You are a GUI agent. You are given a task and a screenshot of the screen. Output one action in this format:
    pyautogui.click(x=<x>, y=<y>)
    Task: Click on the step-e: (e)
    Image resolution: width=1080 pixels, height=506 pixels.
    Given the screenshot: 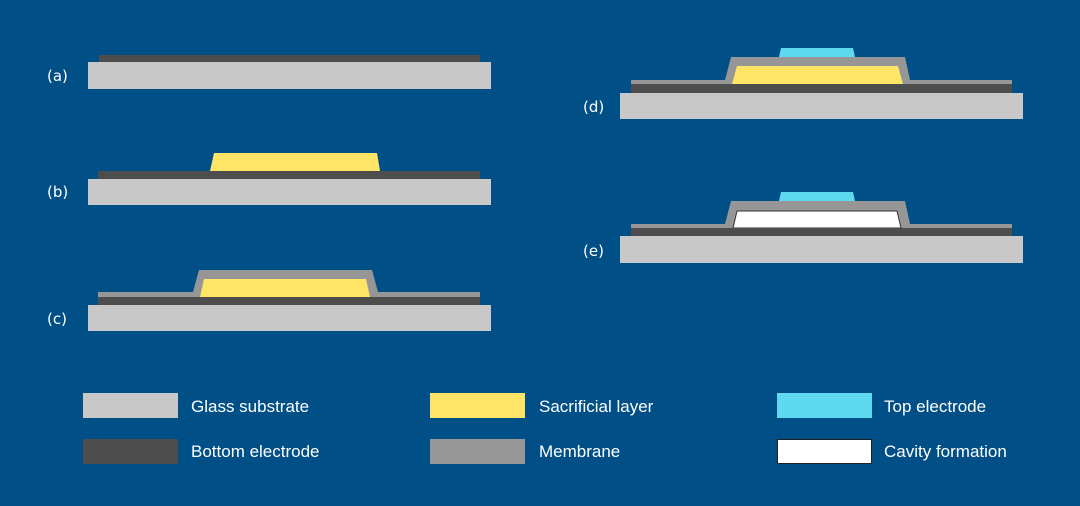 What is the action you would take?
    pyautogui.click(x=803, y=227)
    